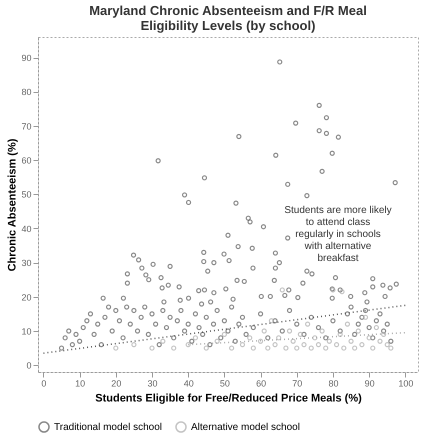 The width and height of the screenshot is (423, 440). I want to click on x-tick-label: 100, so click(406, 383).